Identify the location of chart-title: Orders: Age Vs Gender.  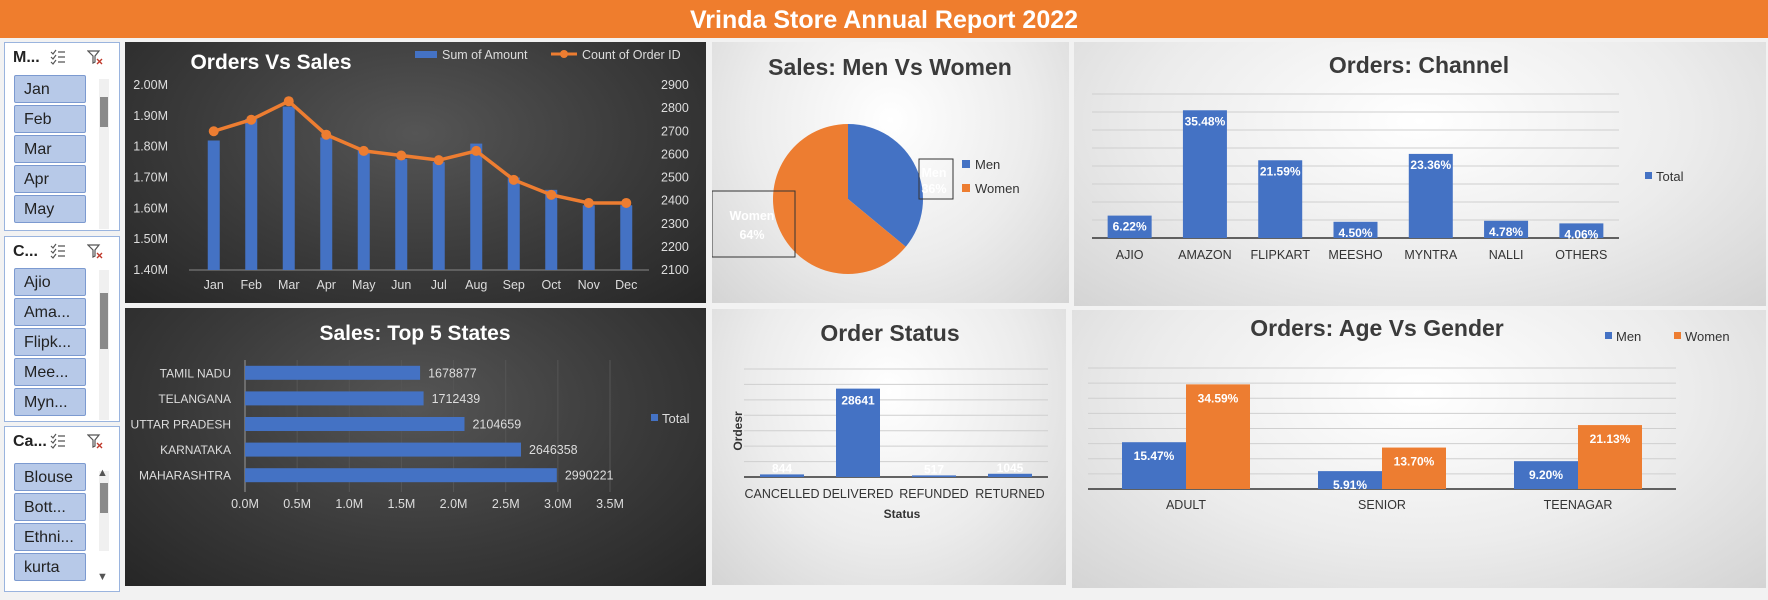
(1377, 328).